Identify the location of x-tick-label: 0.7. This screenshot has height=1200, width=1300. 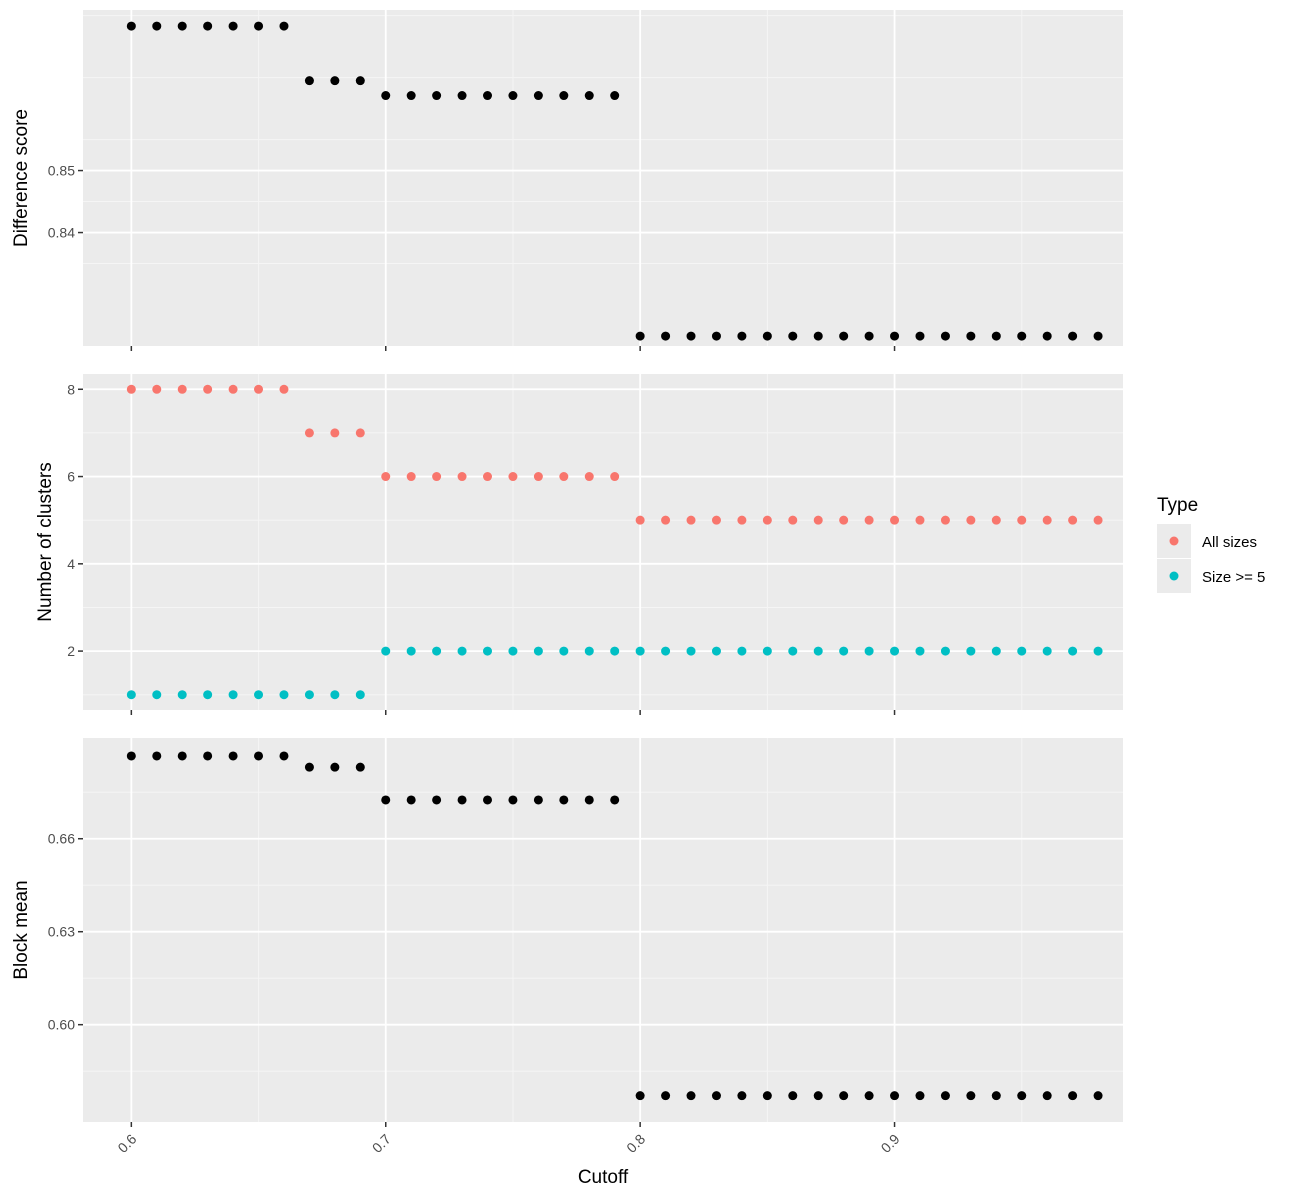
(381, 1143).